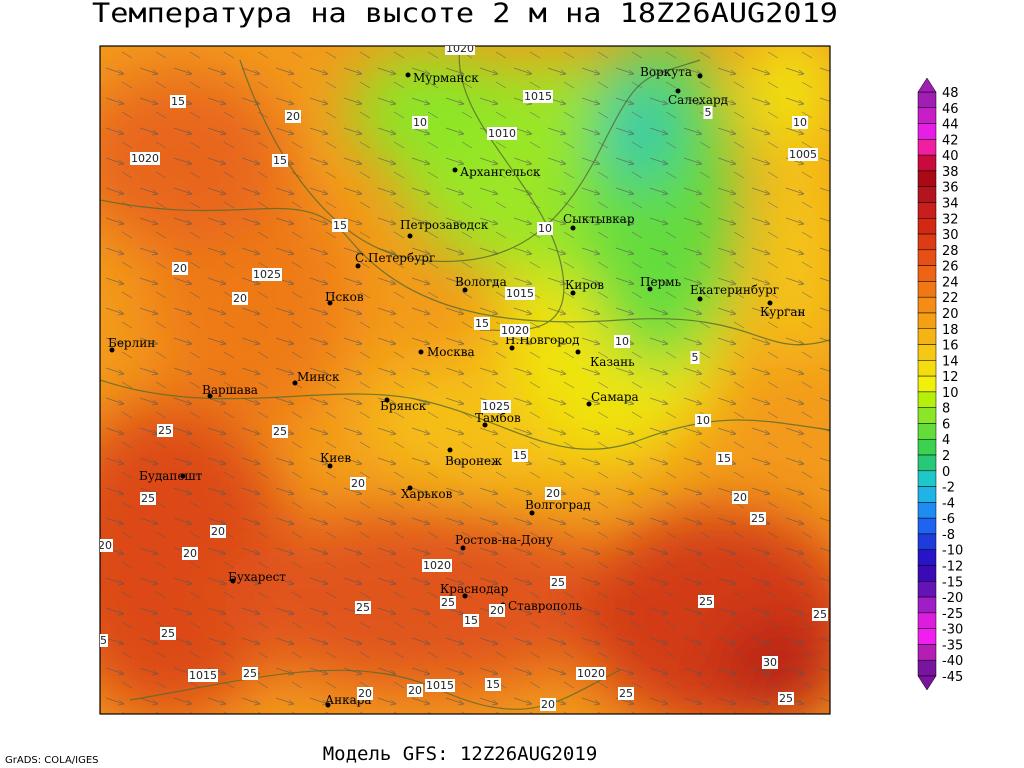  I want to click on colorbar-label: 36, so click(950, 188).